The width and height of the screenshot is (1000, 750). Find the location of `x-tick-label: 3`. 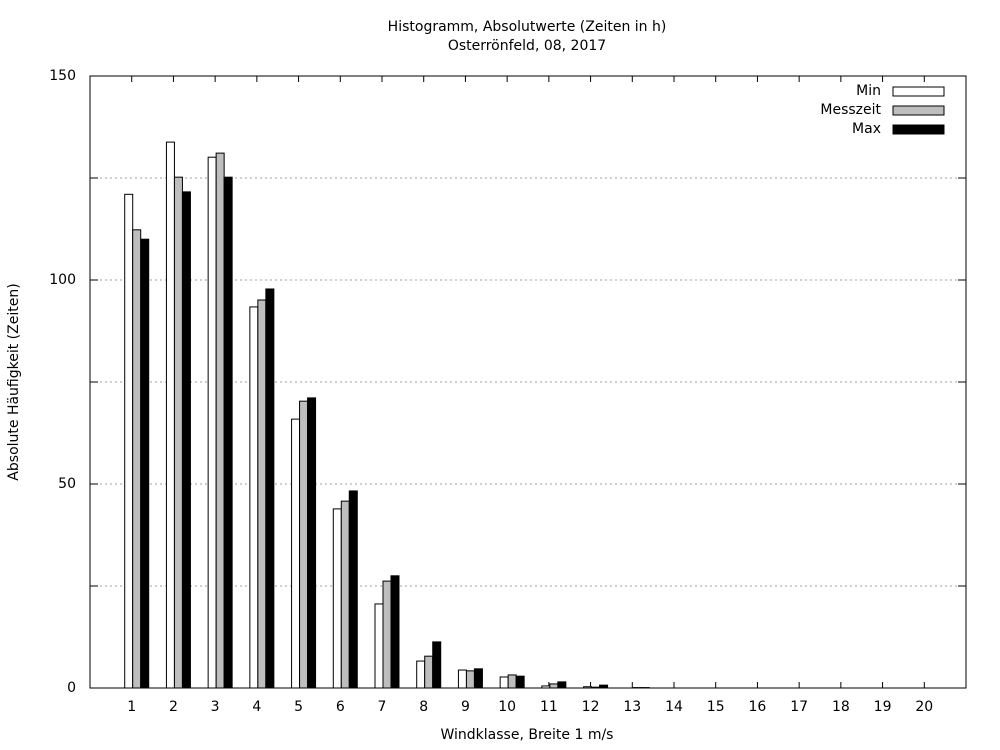

x-tick-label: 3 is located at coordinates (215, 707).